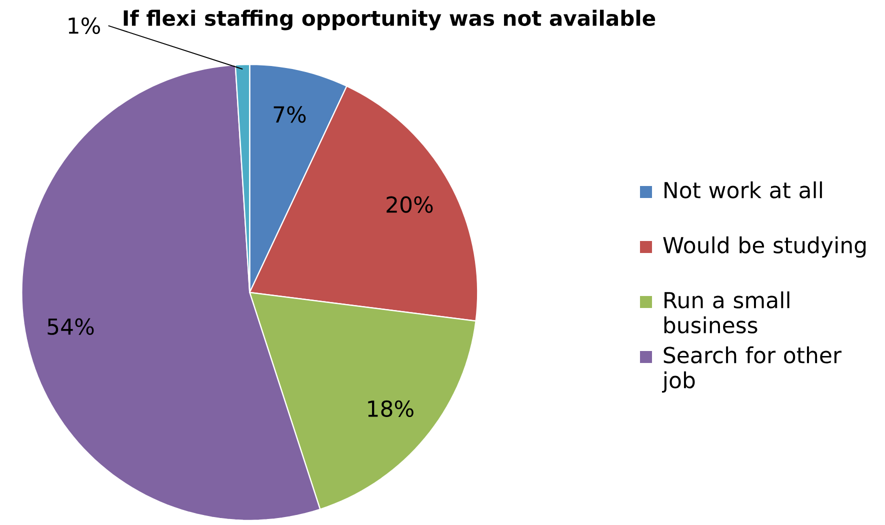 The image size is (885, 525). I want to click on data-label: 18%, so click(391, 409).